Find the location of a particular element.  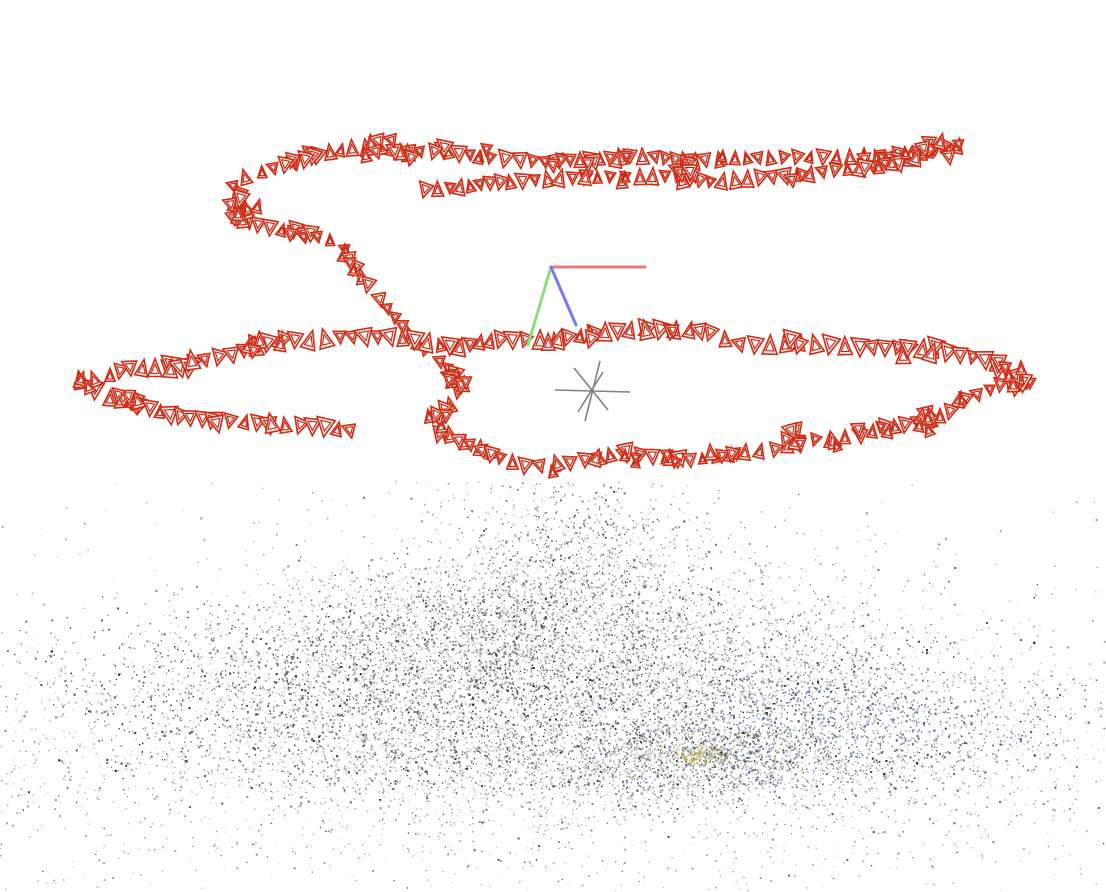

z-axis is located at coordinates (563, 296).